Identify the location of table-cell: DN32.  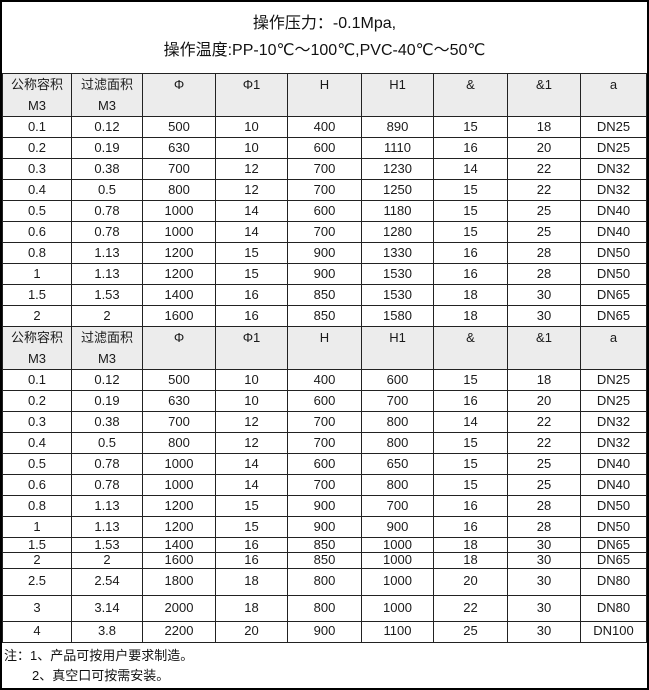
(613, 443).